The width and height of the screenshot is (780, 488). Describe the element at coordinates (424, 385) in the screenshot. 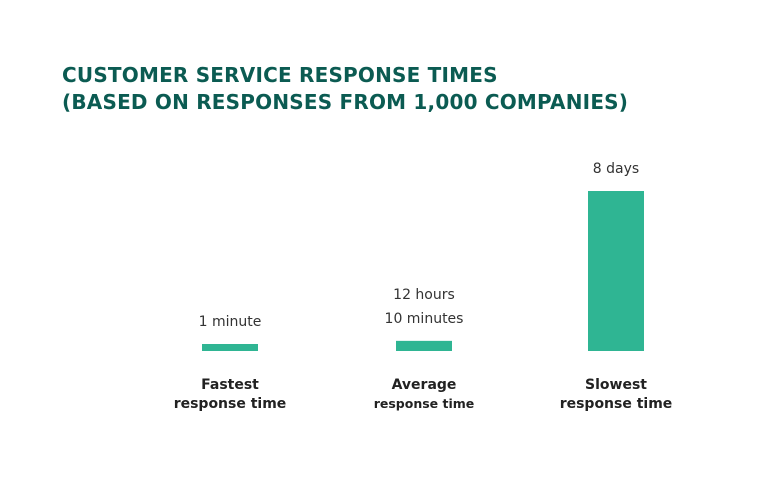

I see `category-label: Average` at that location.